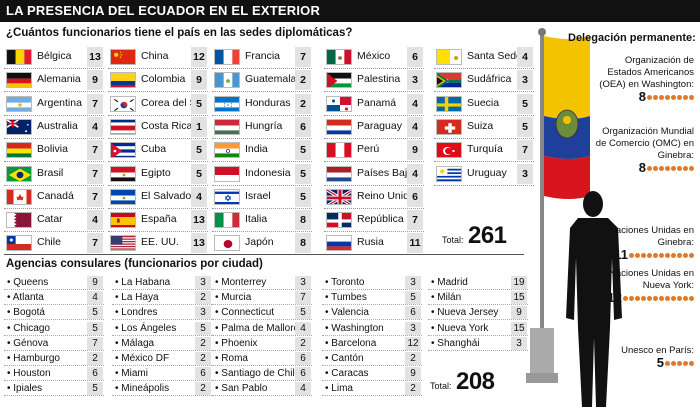  What do you see at coordinates (415, 150) in the screenshot?
I see `country-staff-count: 9` at bounding box center [415, 150].